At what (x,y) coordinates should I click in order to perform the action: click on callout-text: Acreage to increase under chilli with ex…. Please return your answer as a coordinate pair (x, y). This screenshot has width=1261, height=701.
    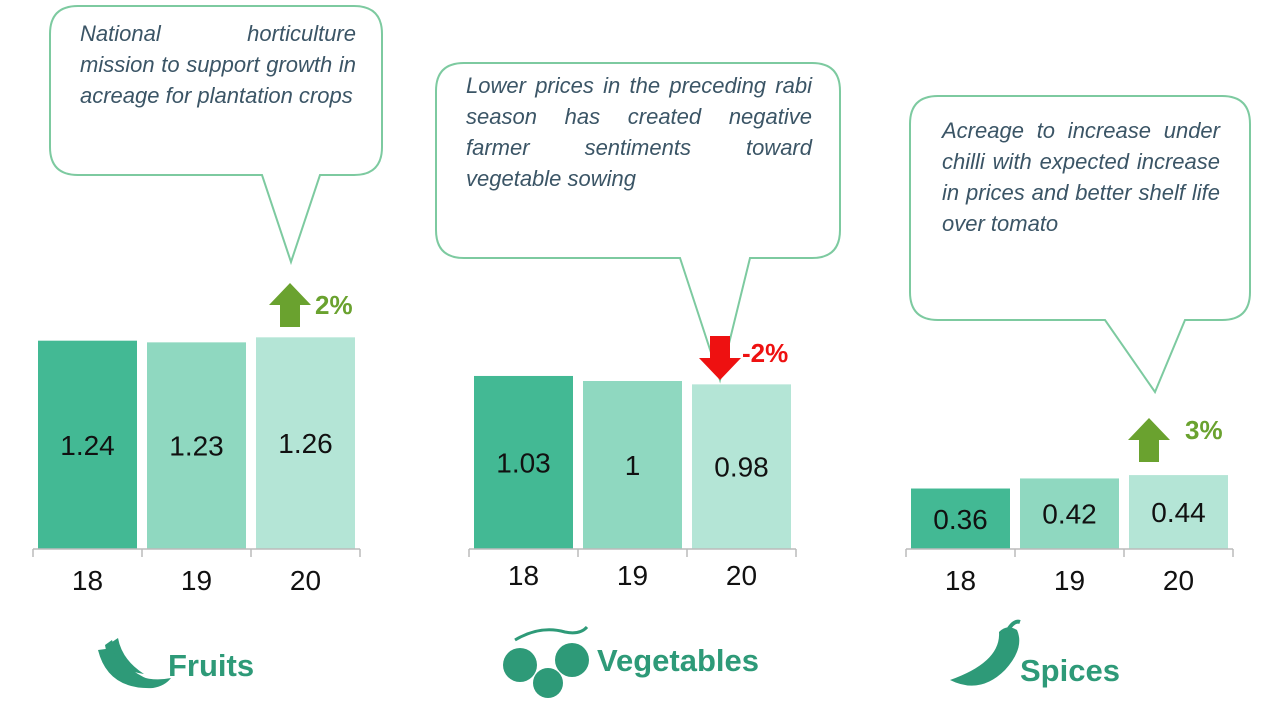
    Looking at the image, I should click on (1081, 177).